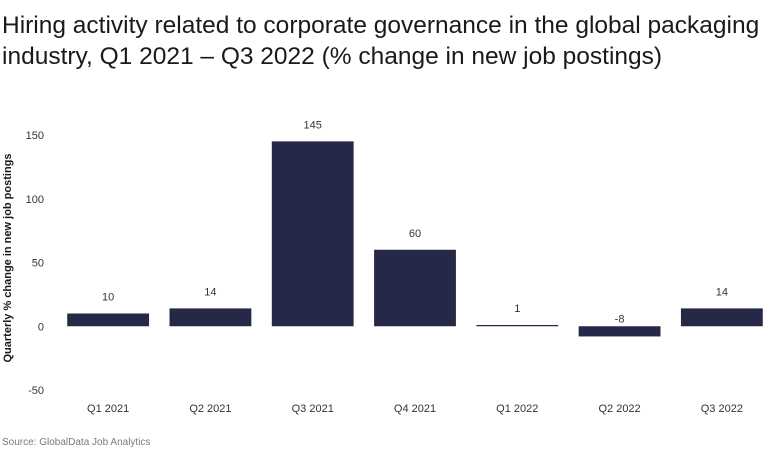 This screenshot has height=466, width=773. Describe the element at coordinates (619, 331) in the screenshot. I see `bar-q2-2022` at that location.